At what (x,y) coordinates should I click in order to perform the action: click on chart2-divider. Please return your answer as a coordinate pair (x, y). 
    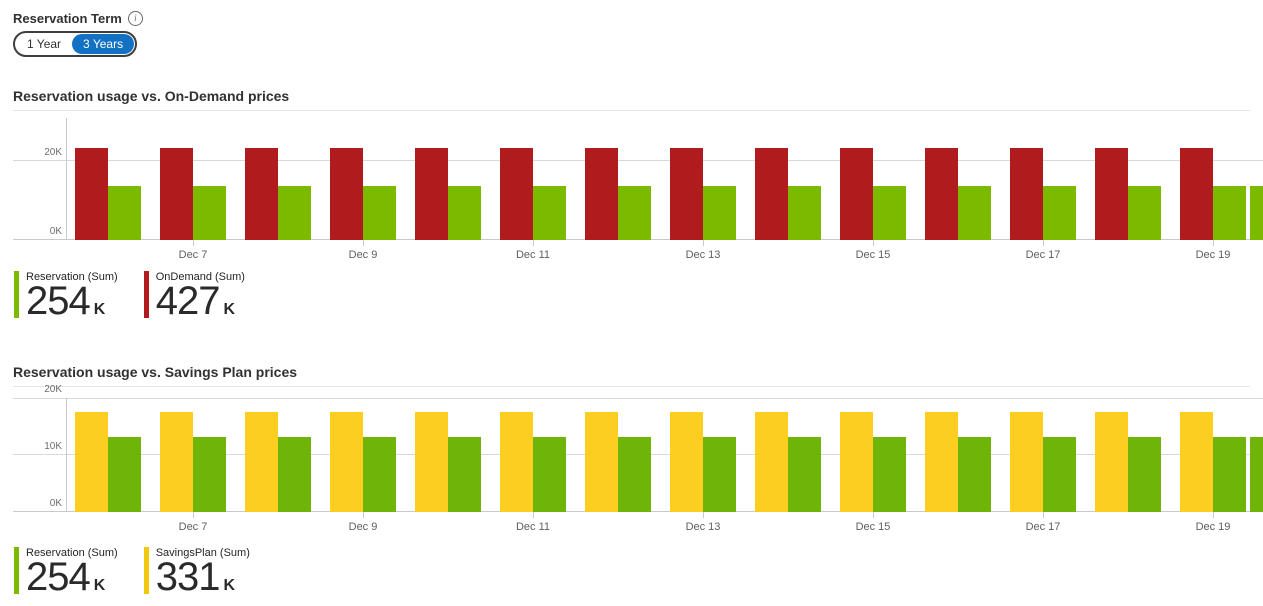
    Looking at the image, I should click on (631, 386).